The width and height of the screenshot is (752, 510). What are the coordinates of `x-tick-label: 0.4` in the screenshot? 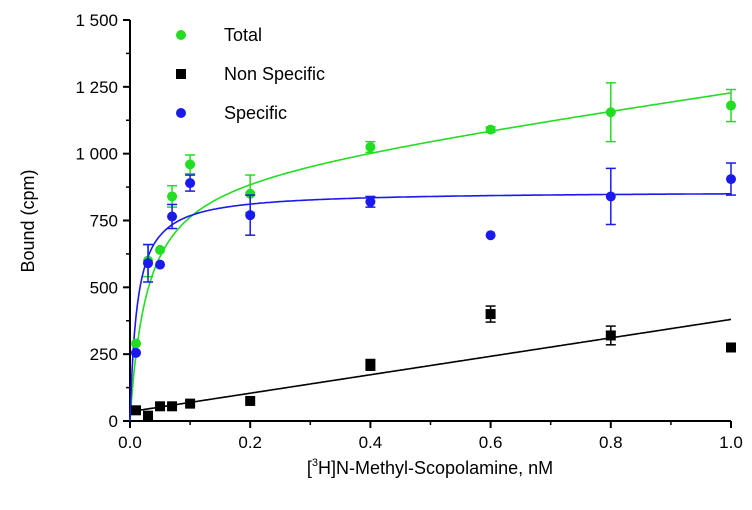 It's located at (371, 442).